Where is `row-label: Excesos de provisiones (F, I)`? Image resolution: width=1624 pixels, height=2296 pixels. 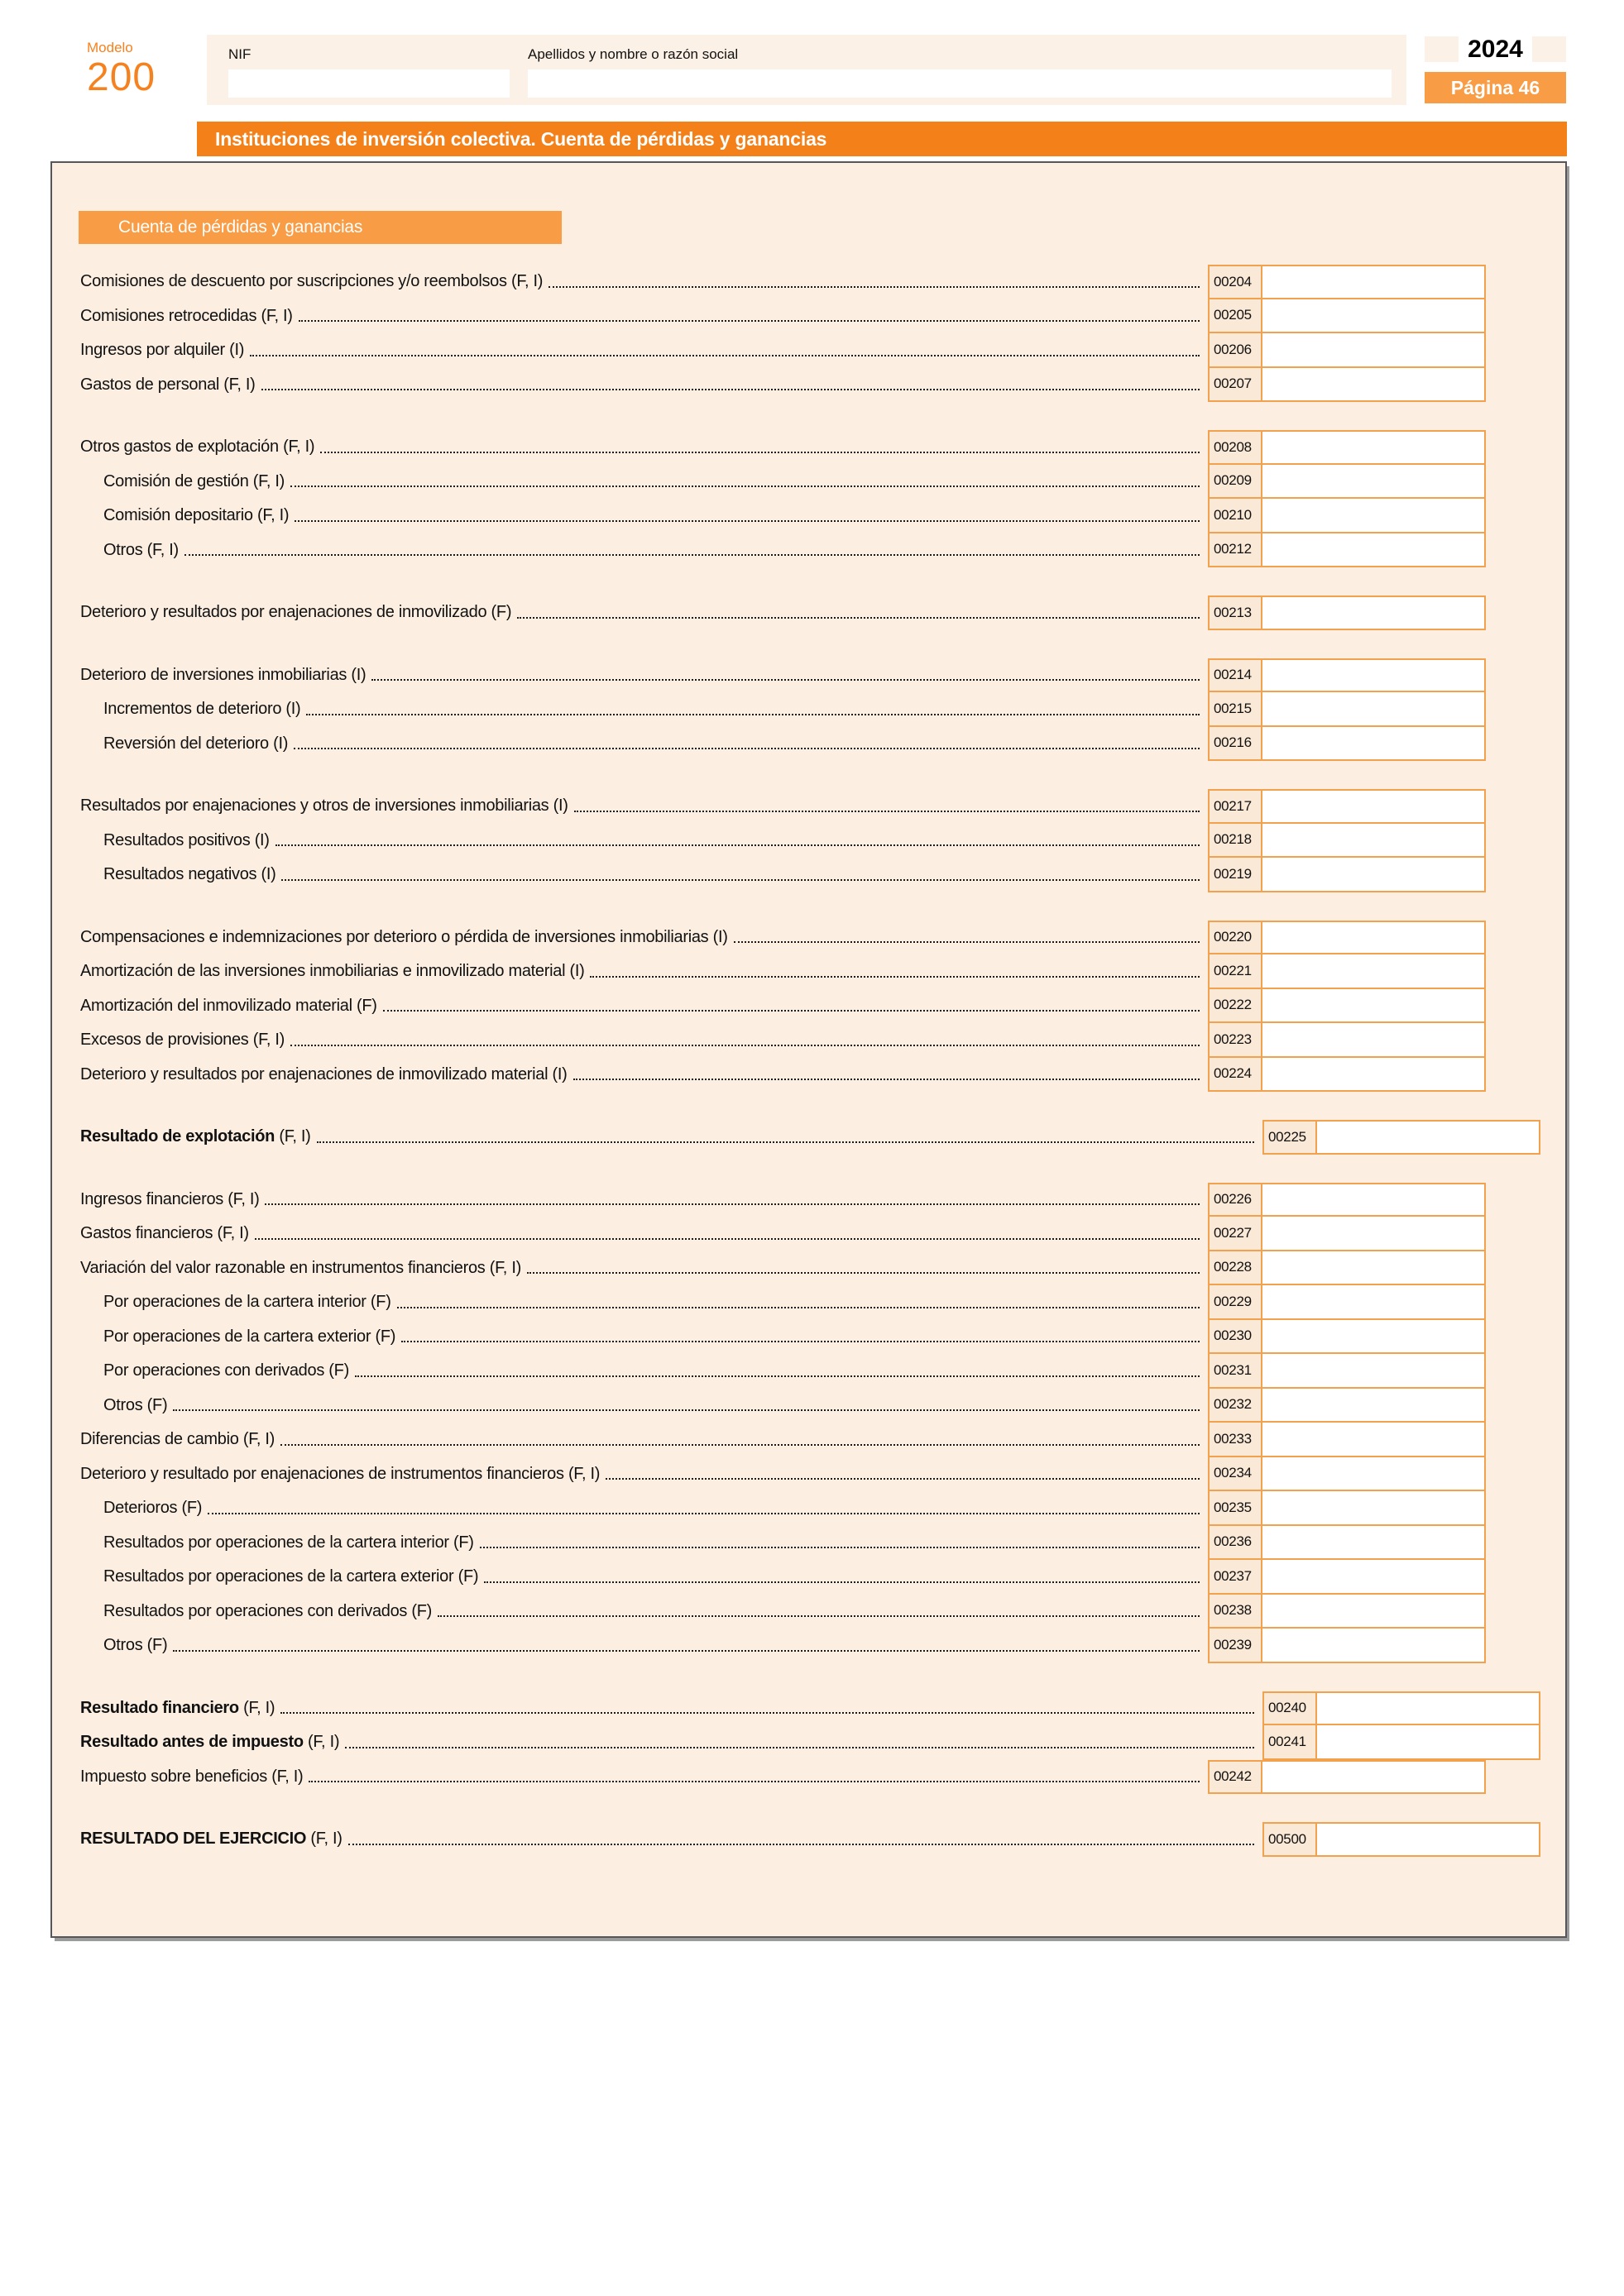
row-label: Excesos de provisiones (F, I) is located at coordinates (182, 1040).